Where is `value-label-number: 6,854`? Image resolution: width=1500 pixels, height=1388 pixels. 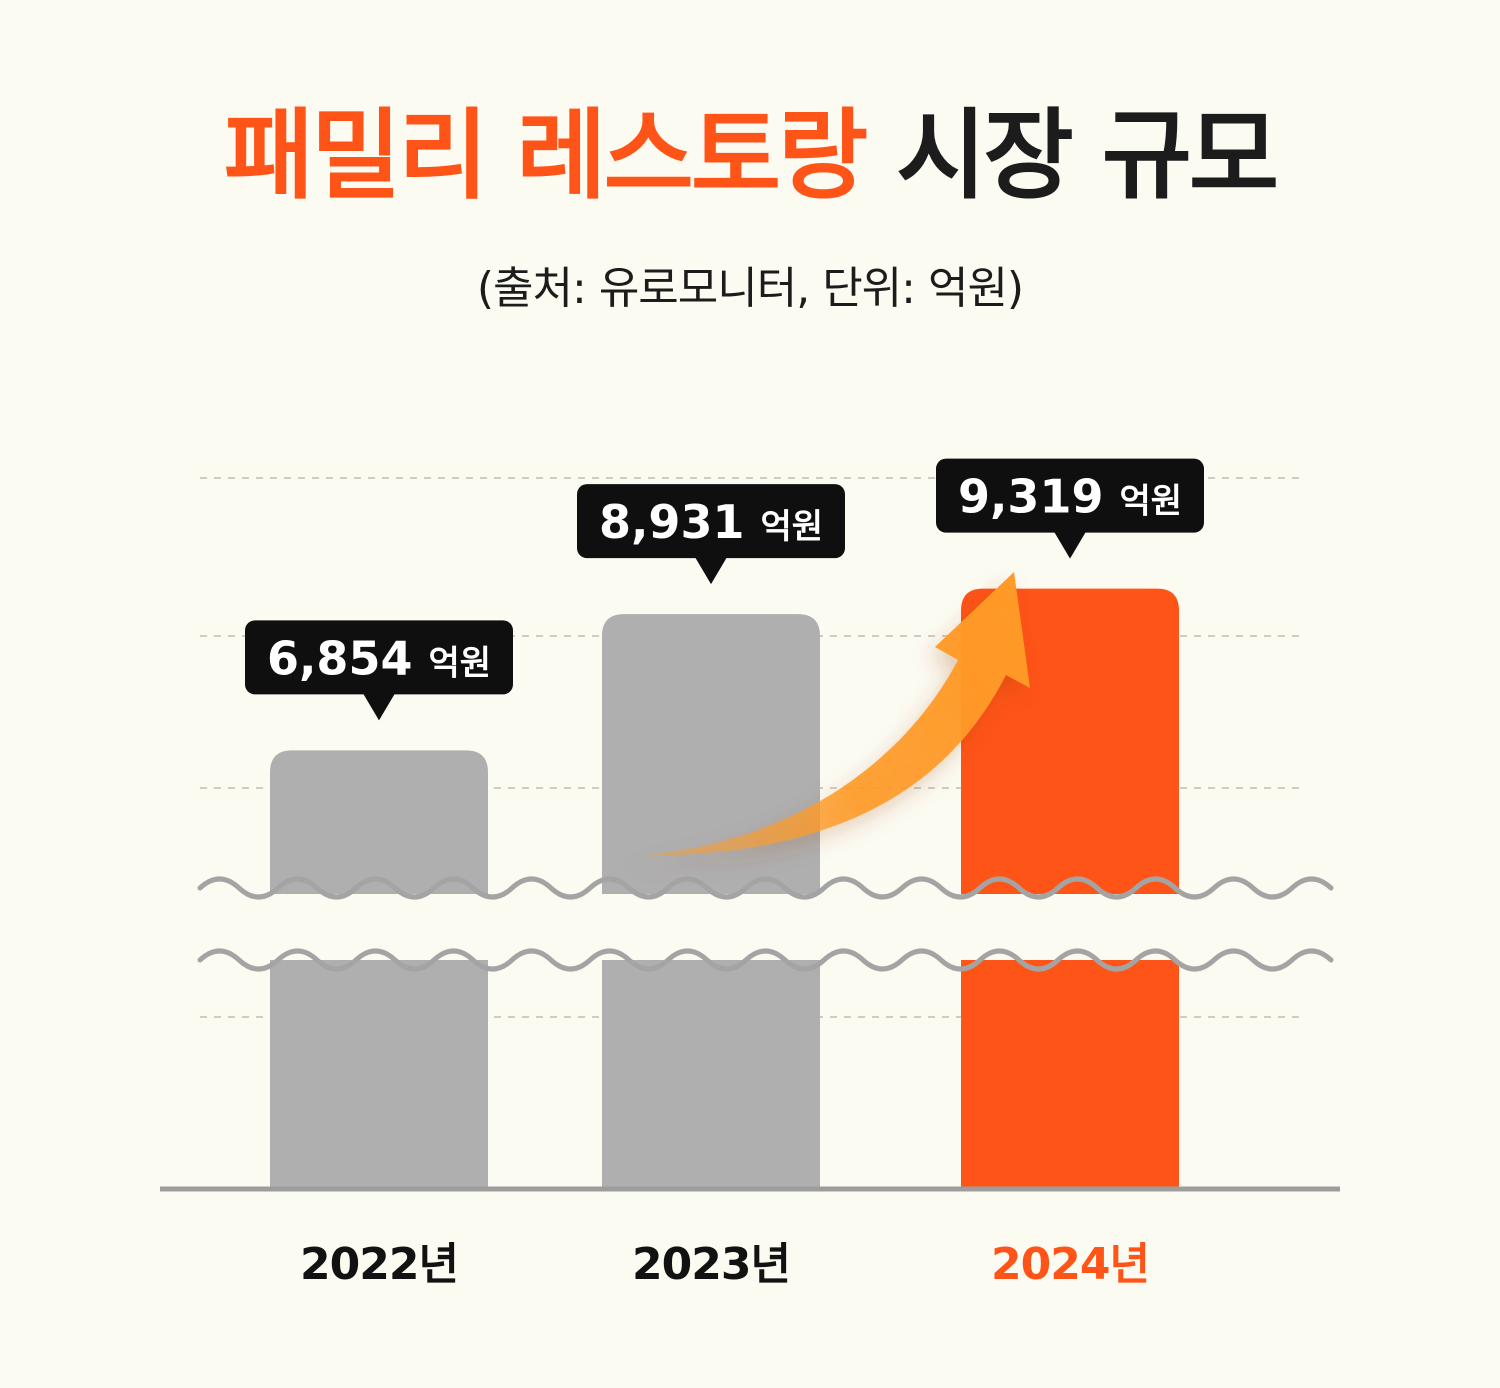 value-label-number: 6,854 is located at coordinates (348, 658).